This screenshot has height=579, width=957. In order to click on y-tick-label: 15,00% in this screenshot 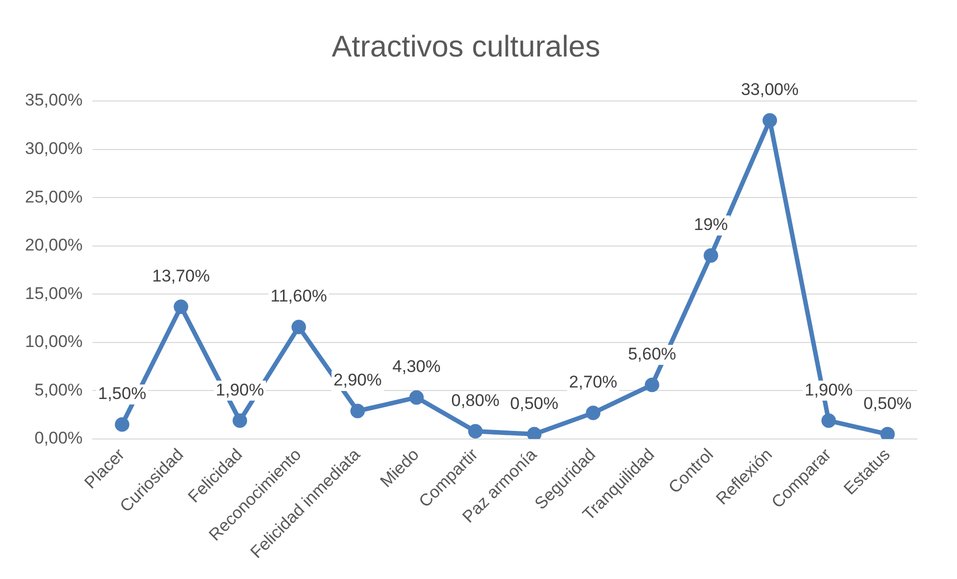, I will do `click(53, 293)`.